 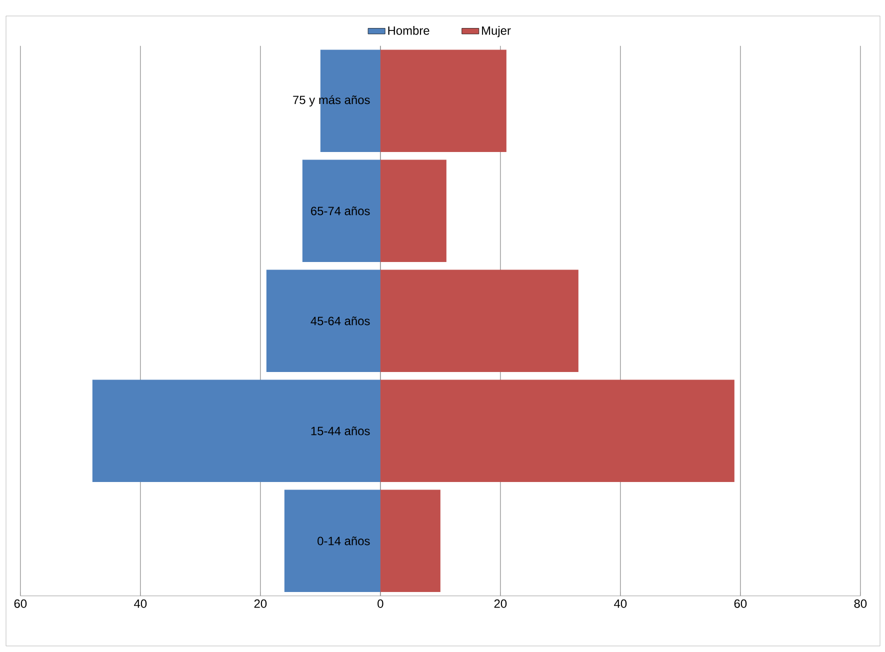 I want to click on y-tick-label: 65-74 años, so click(x=340, y=211).